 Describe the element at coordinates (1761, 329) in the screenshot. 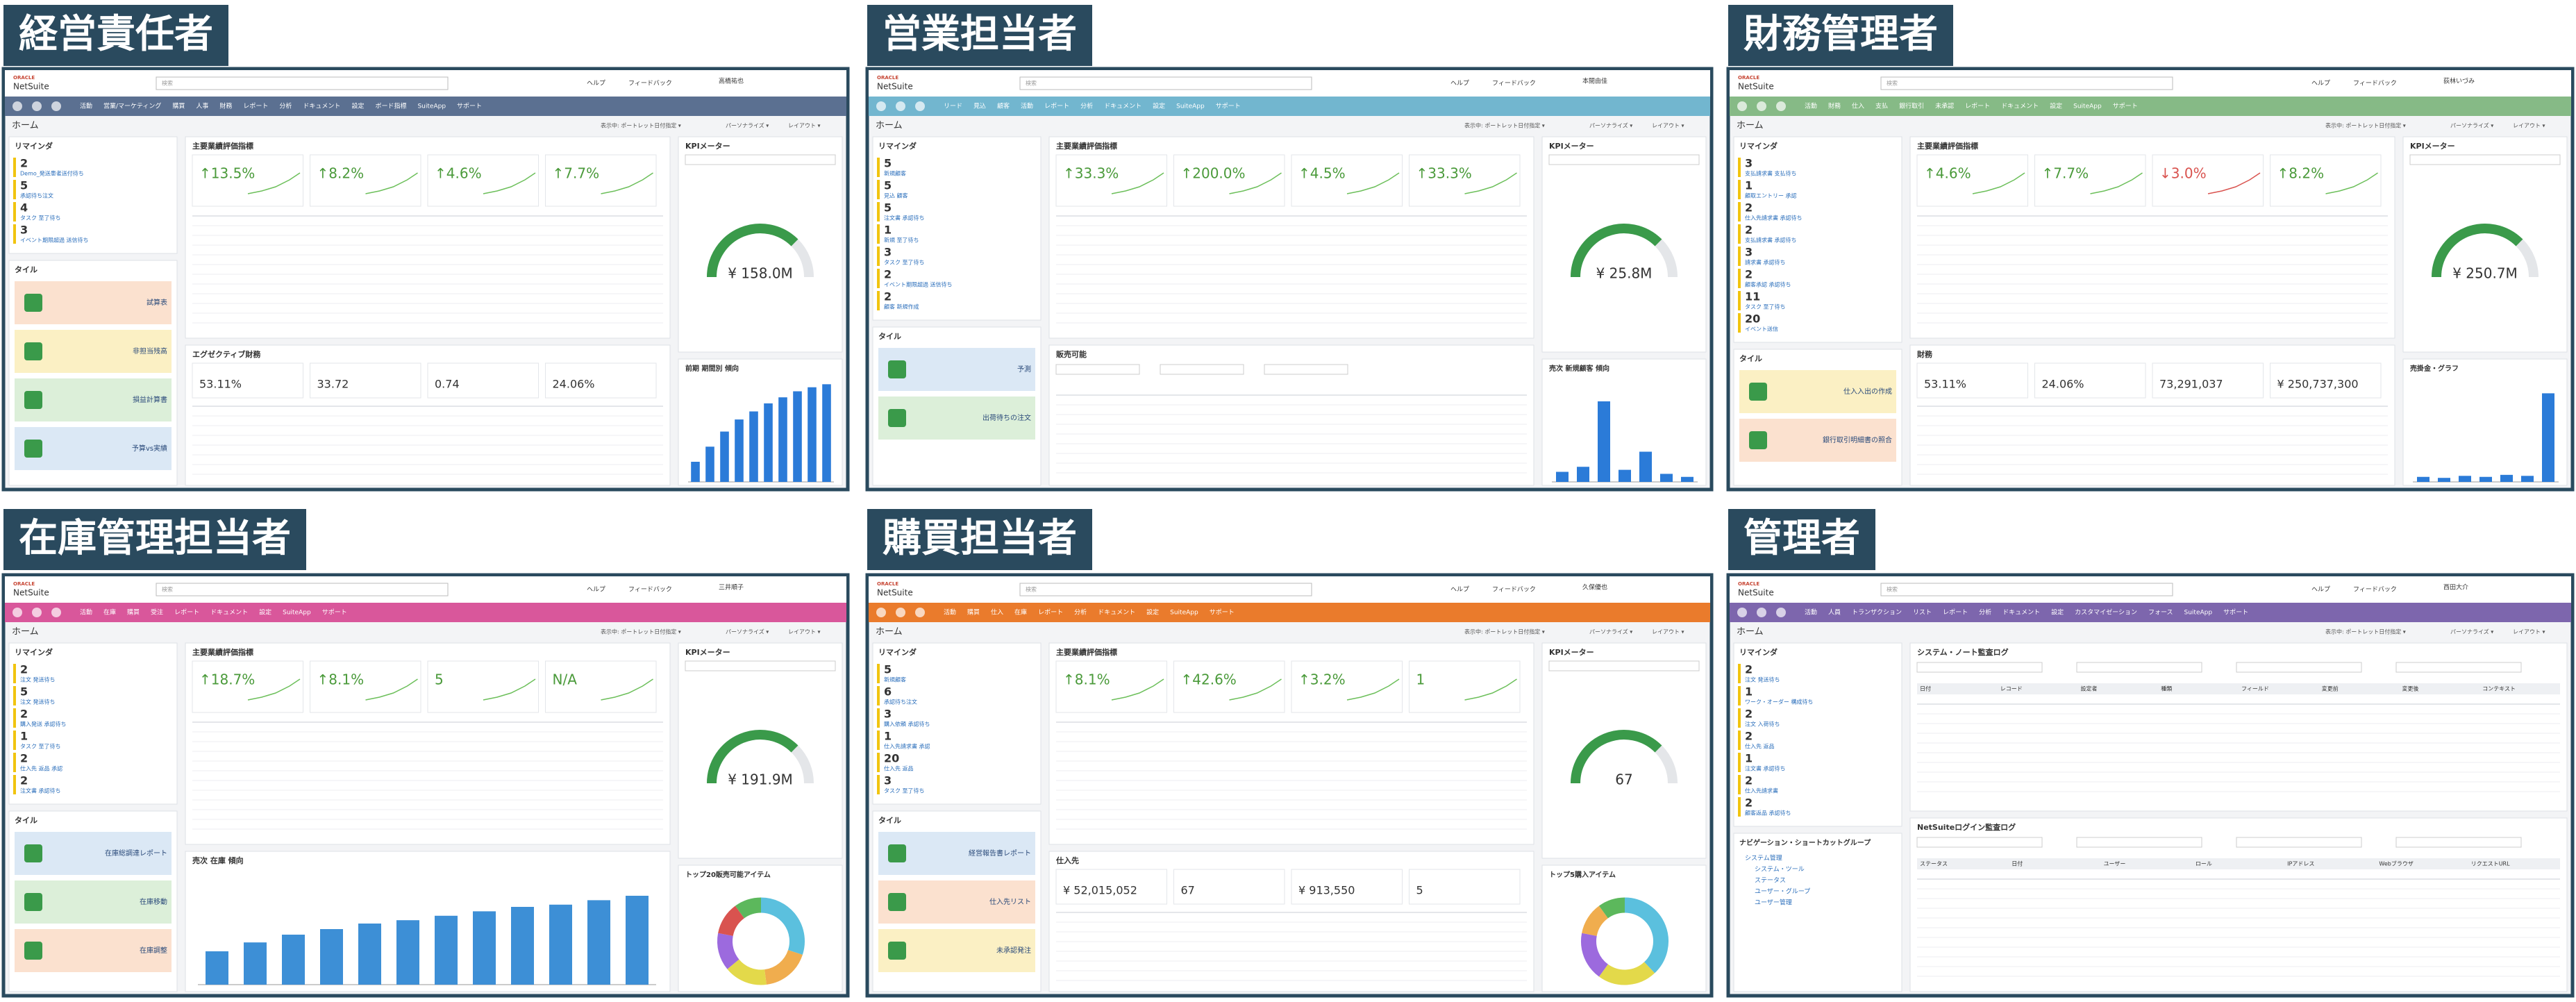

I see `reminder-label: イベント送信` at that location.